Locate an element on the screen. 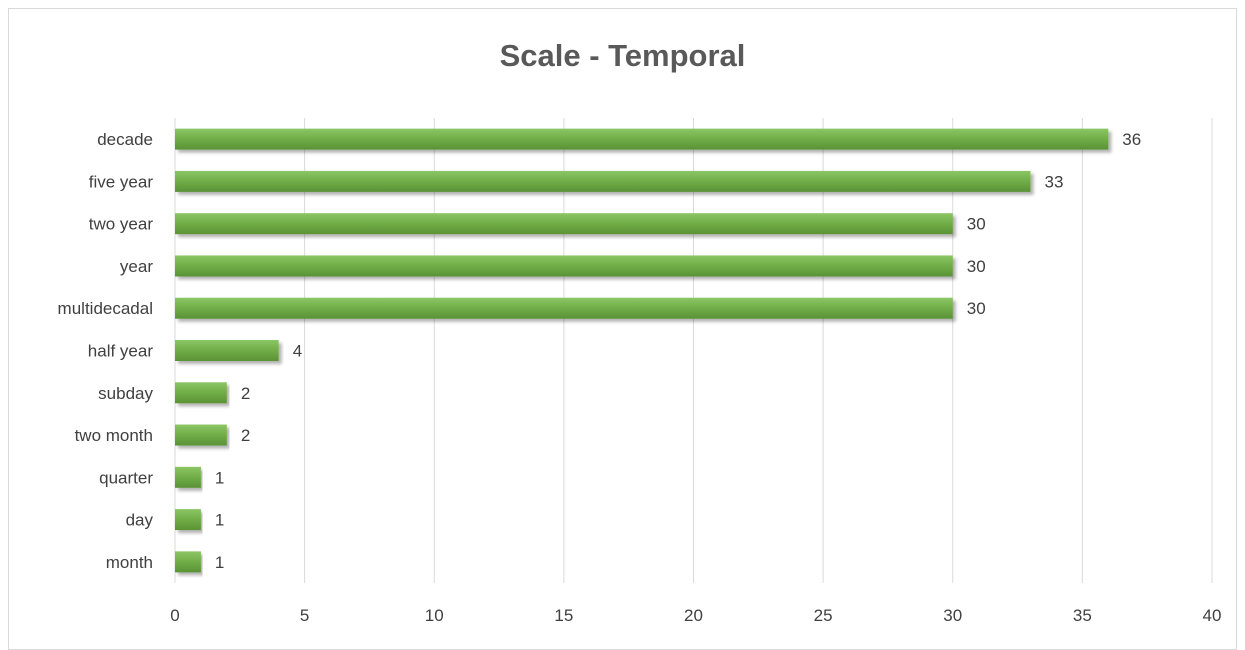 The image size is (1245, 650). category-label: month is located at coordinates (129, 562).